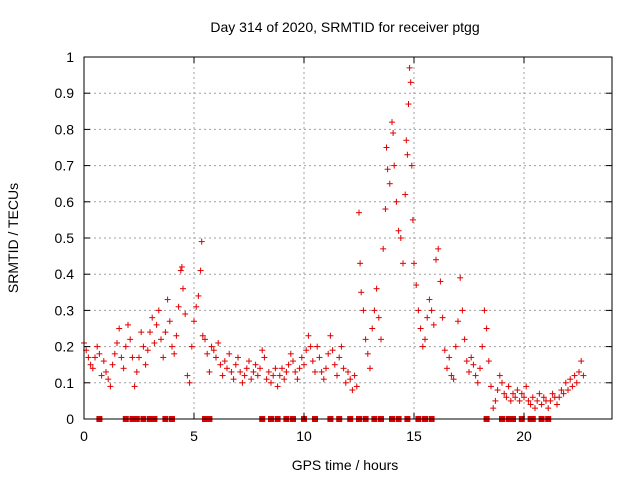  I want to click on y-tick-label: 0.2, so click(65, 347).